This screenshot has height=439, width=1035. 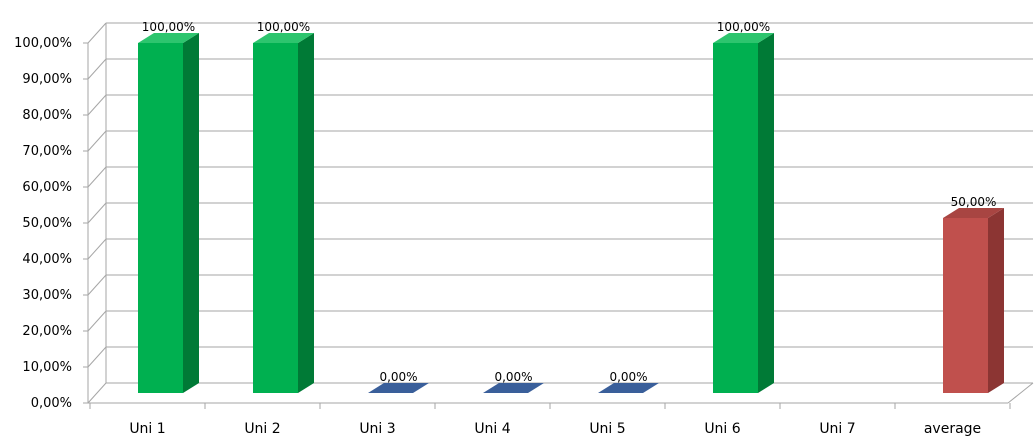 I want to click on y-tick-label: 90,00%, so click(x=47, y=79).